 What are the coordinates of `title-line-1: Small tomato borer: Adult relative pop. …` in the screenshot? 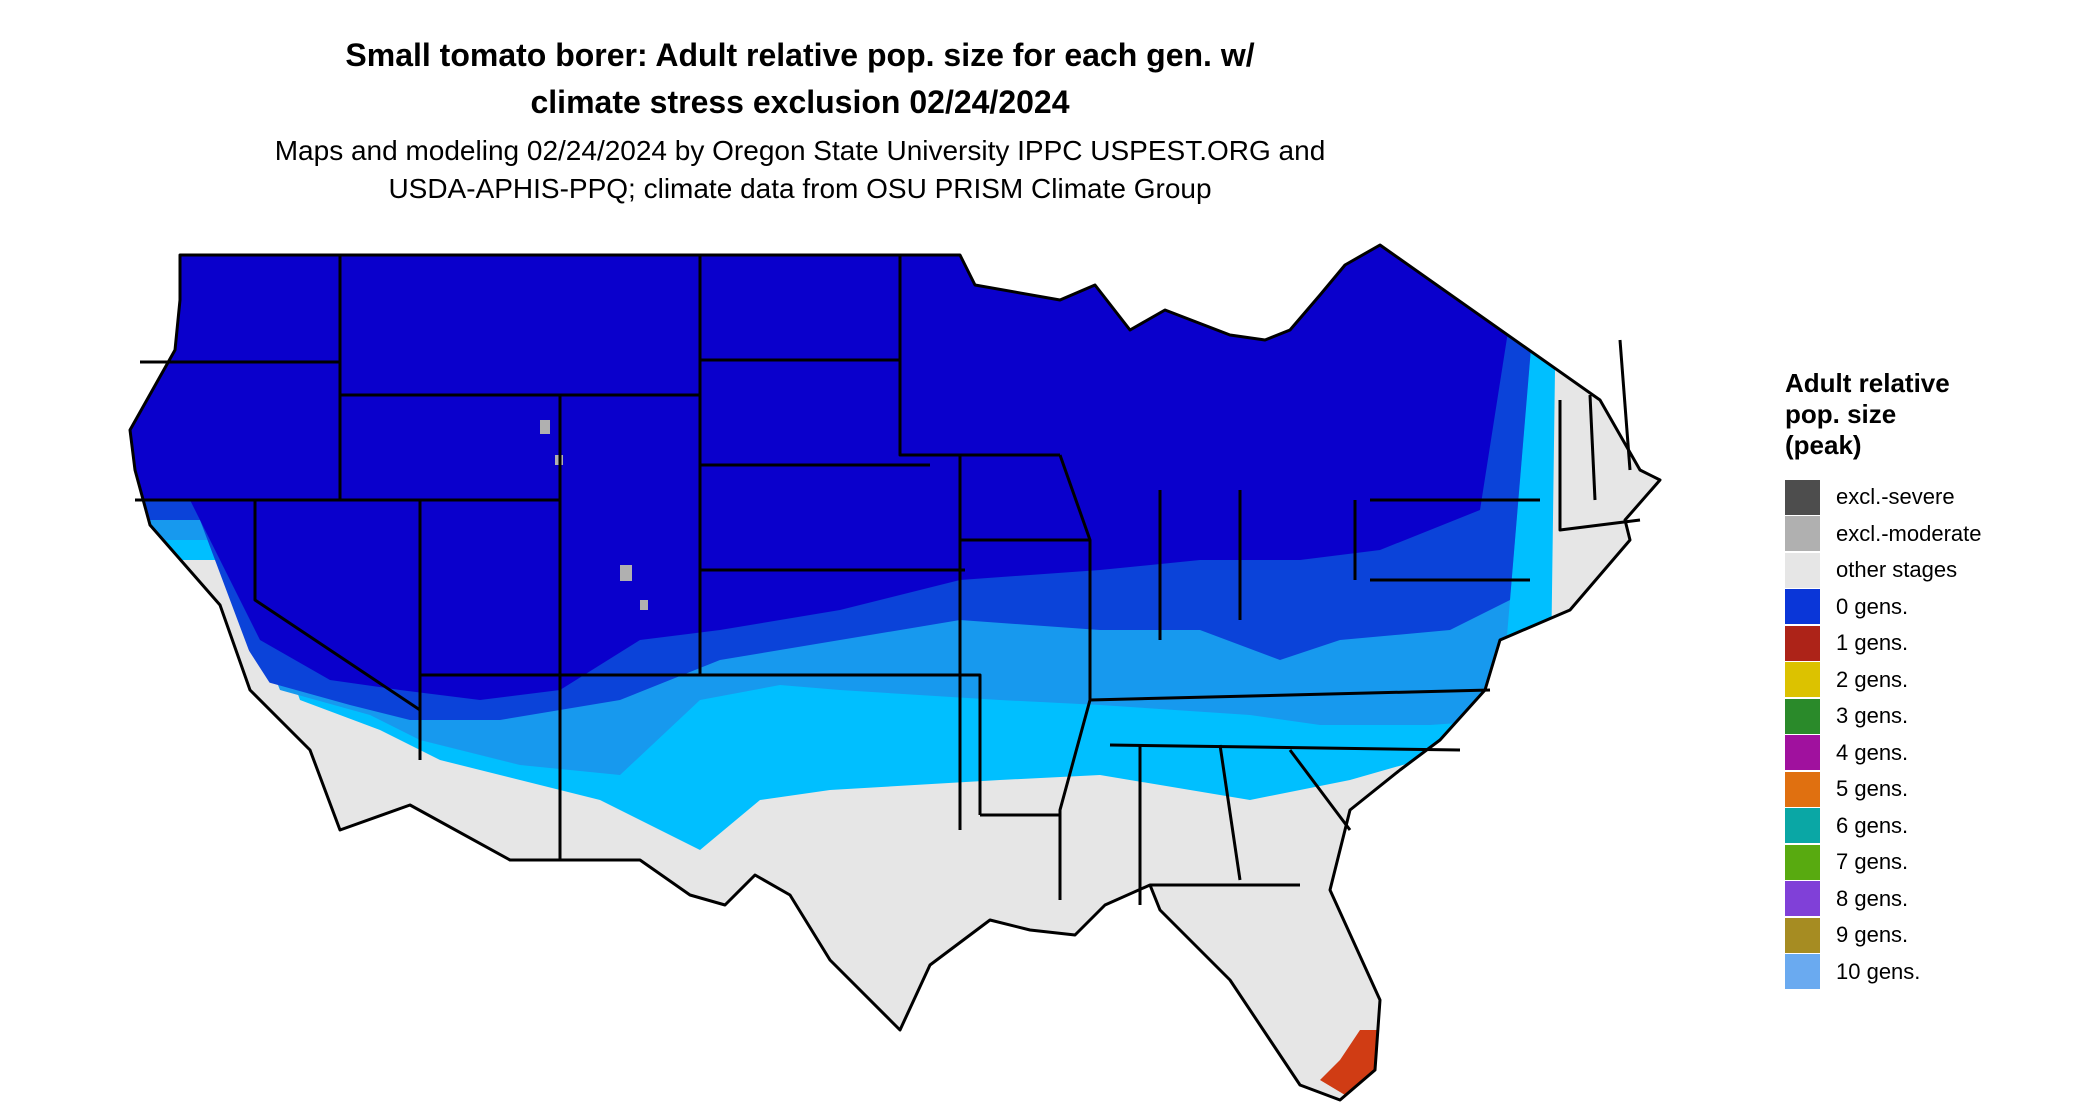 It's located at (800, 55).